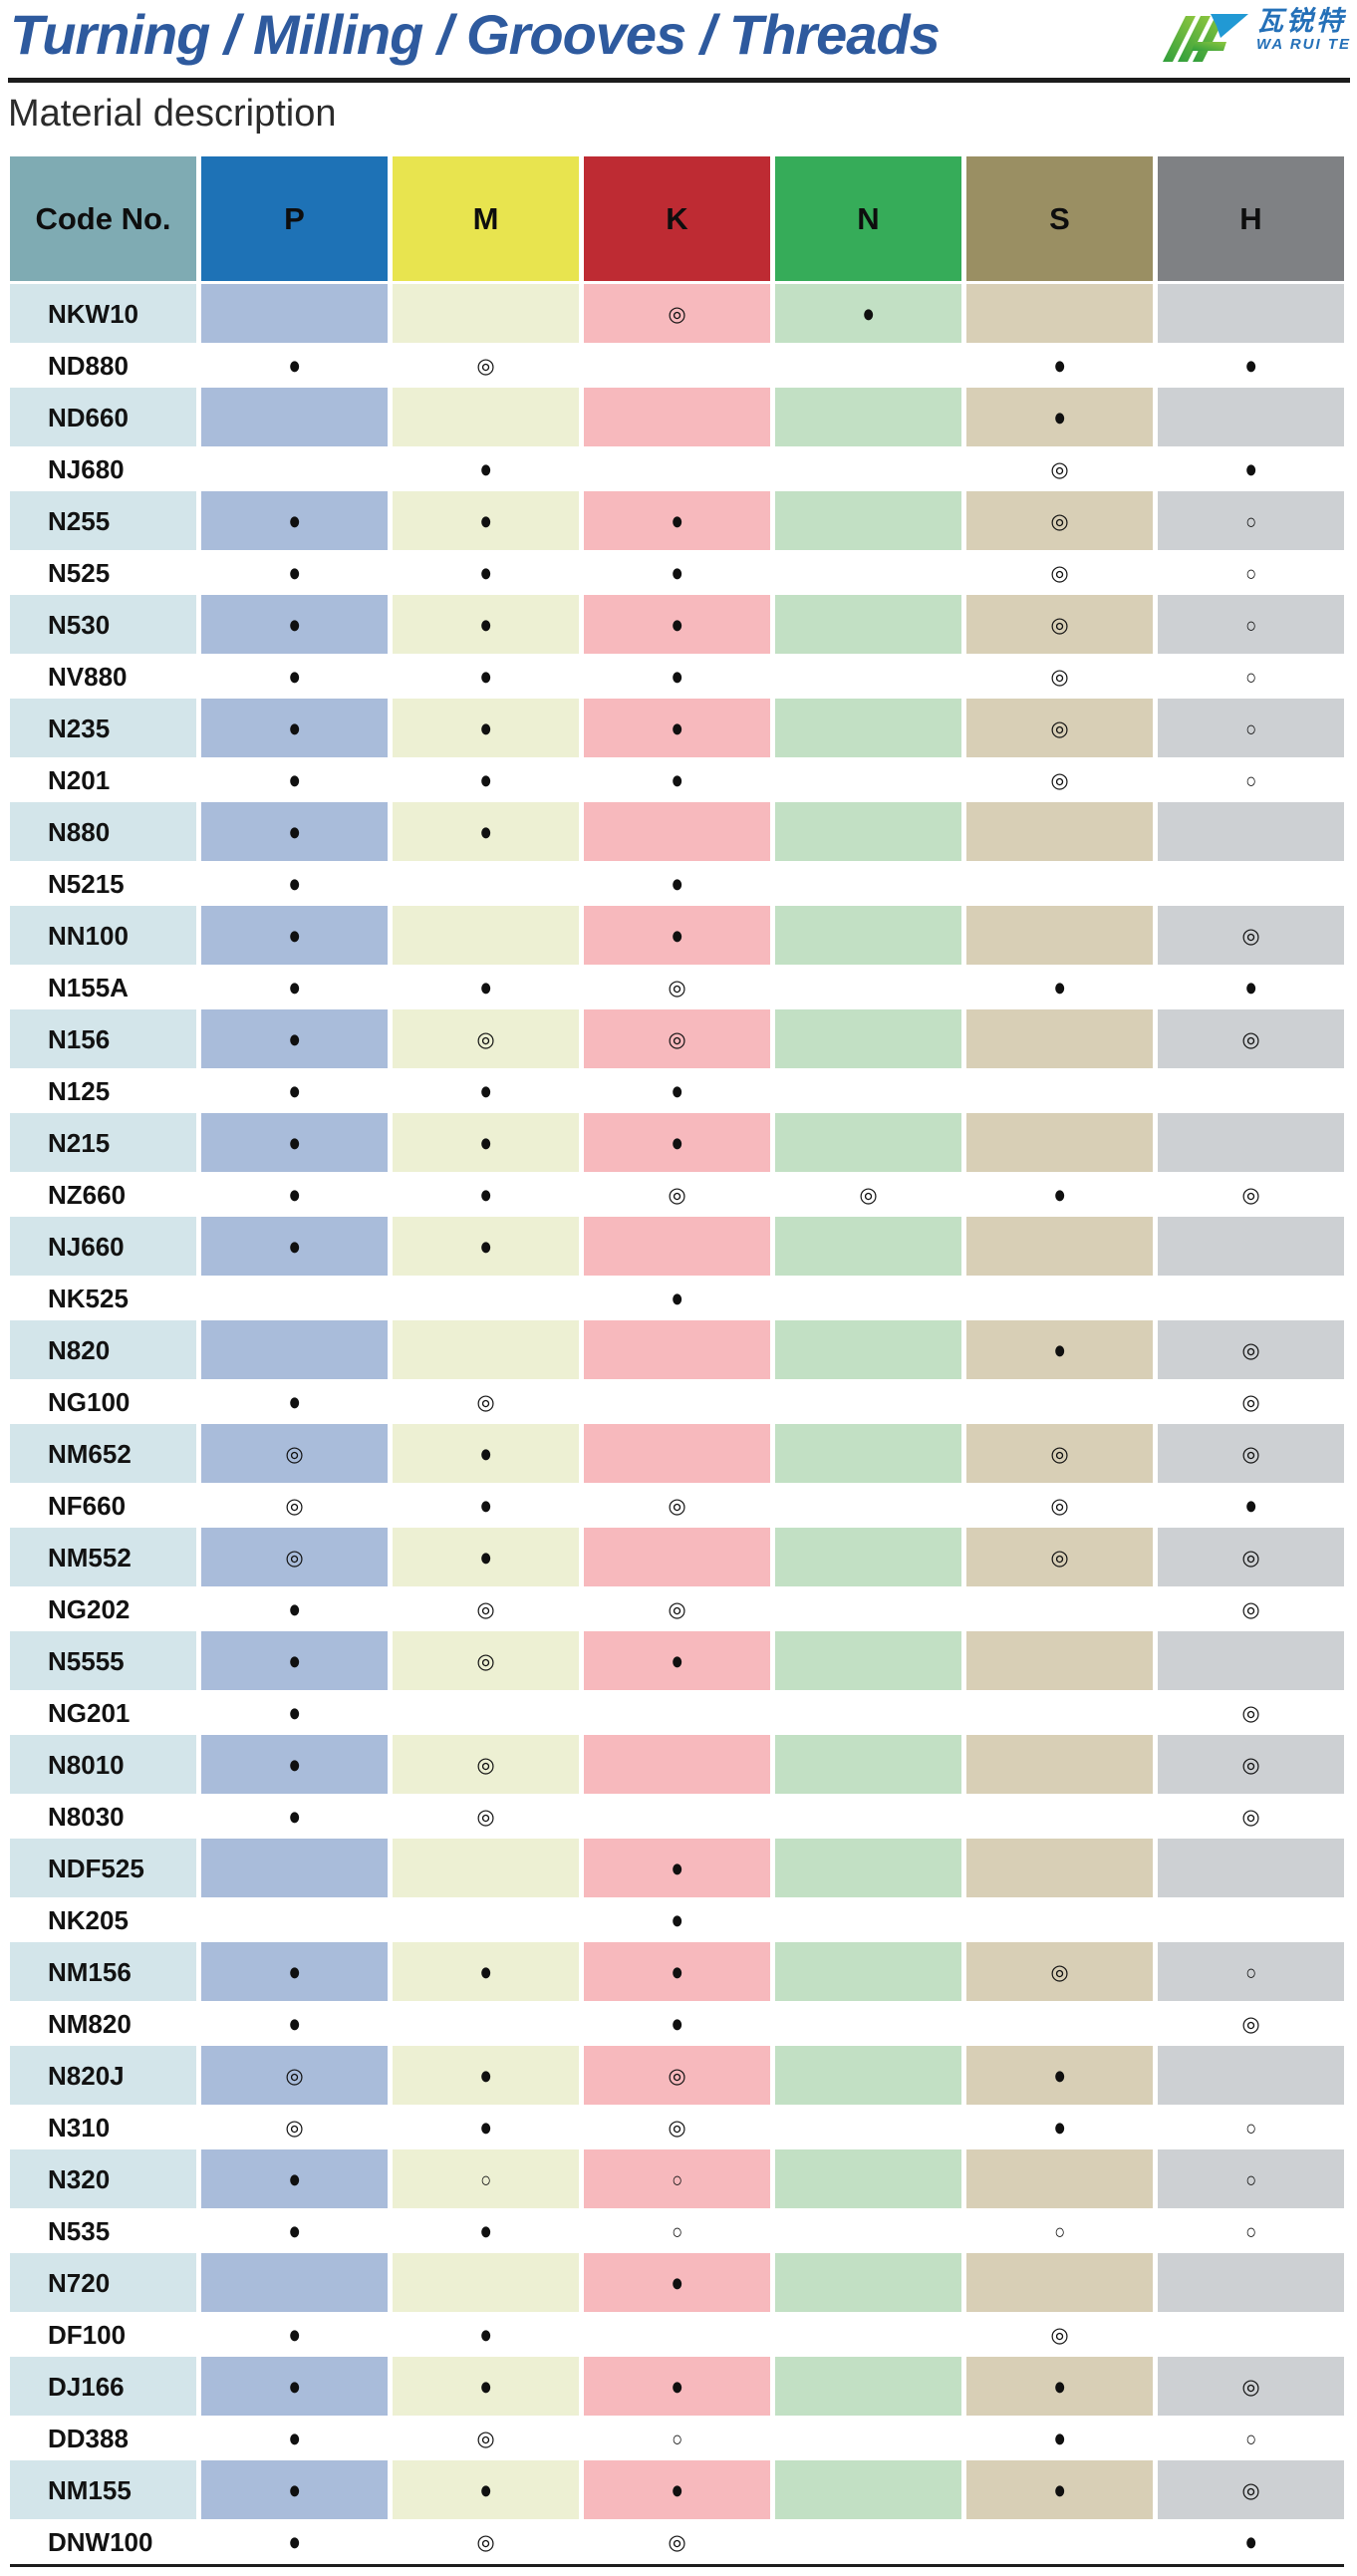  What do you see at coordinates (103, 1349) in the screenshot?
I see `code-cell: N820` at bounding box center [103, 1349].